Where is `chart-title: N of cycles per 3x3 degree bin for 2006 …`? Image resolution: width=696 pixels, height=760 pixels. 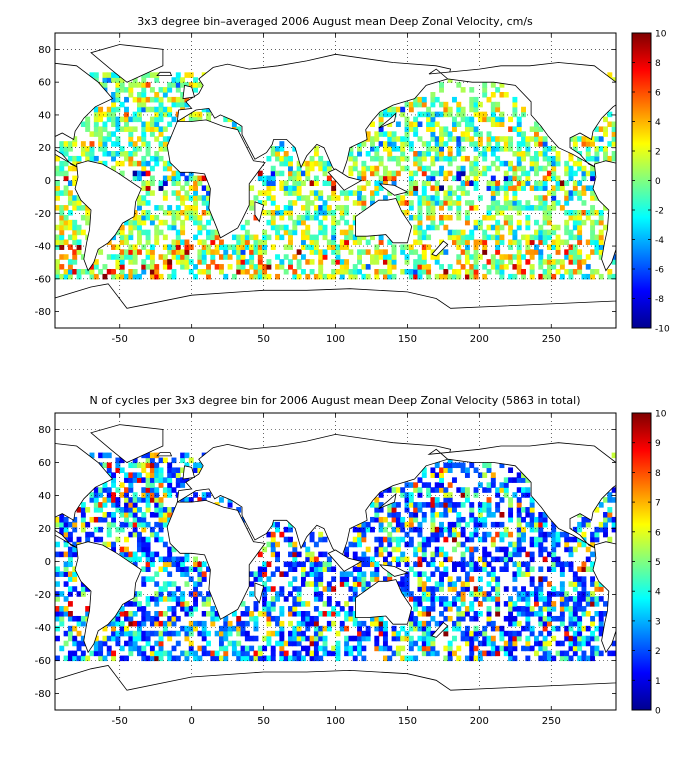 chart-title: N of cycles per 3x3 degree bin for 2006 … is located at coordinates (334, 400).